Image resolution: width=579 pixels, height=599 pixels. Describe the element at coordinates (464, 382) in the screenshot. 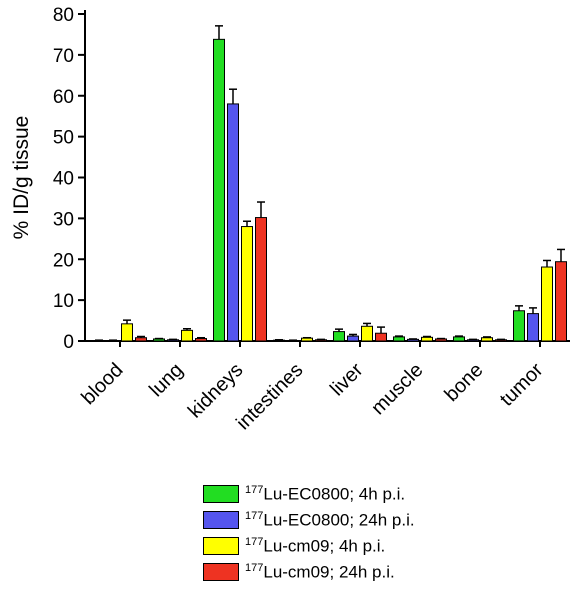

I see `x-tick-label-bone: bone` at that location.